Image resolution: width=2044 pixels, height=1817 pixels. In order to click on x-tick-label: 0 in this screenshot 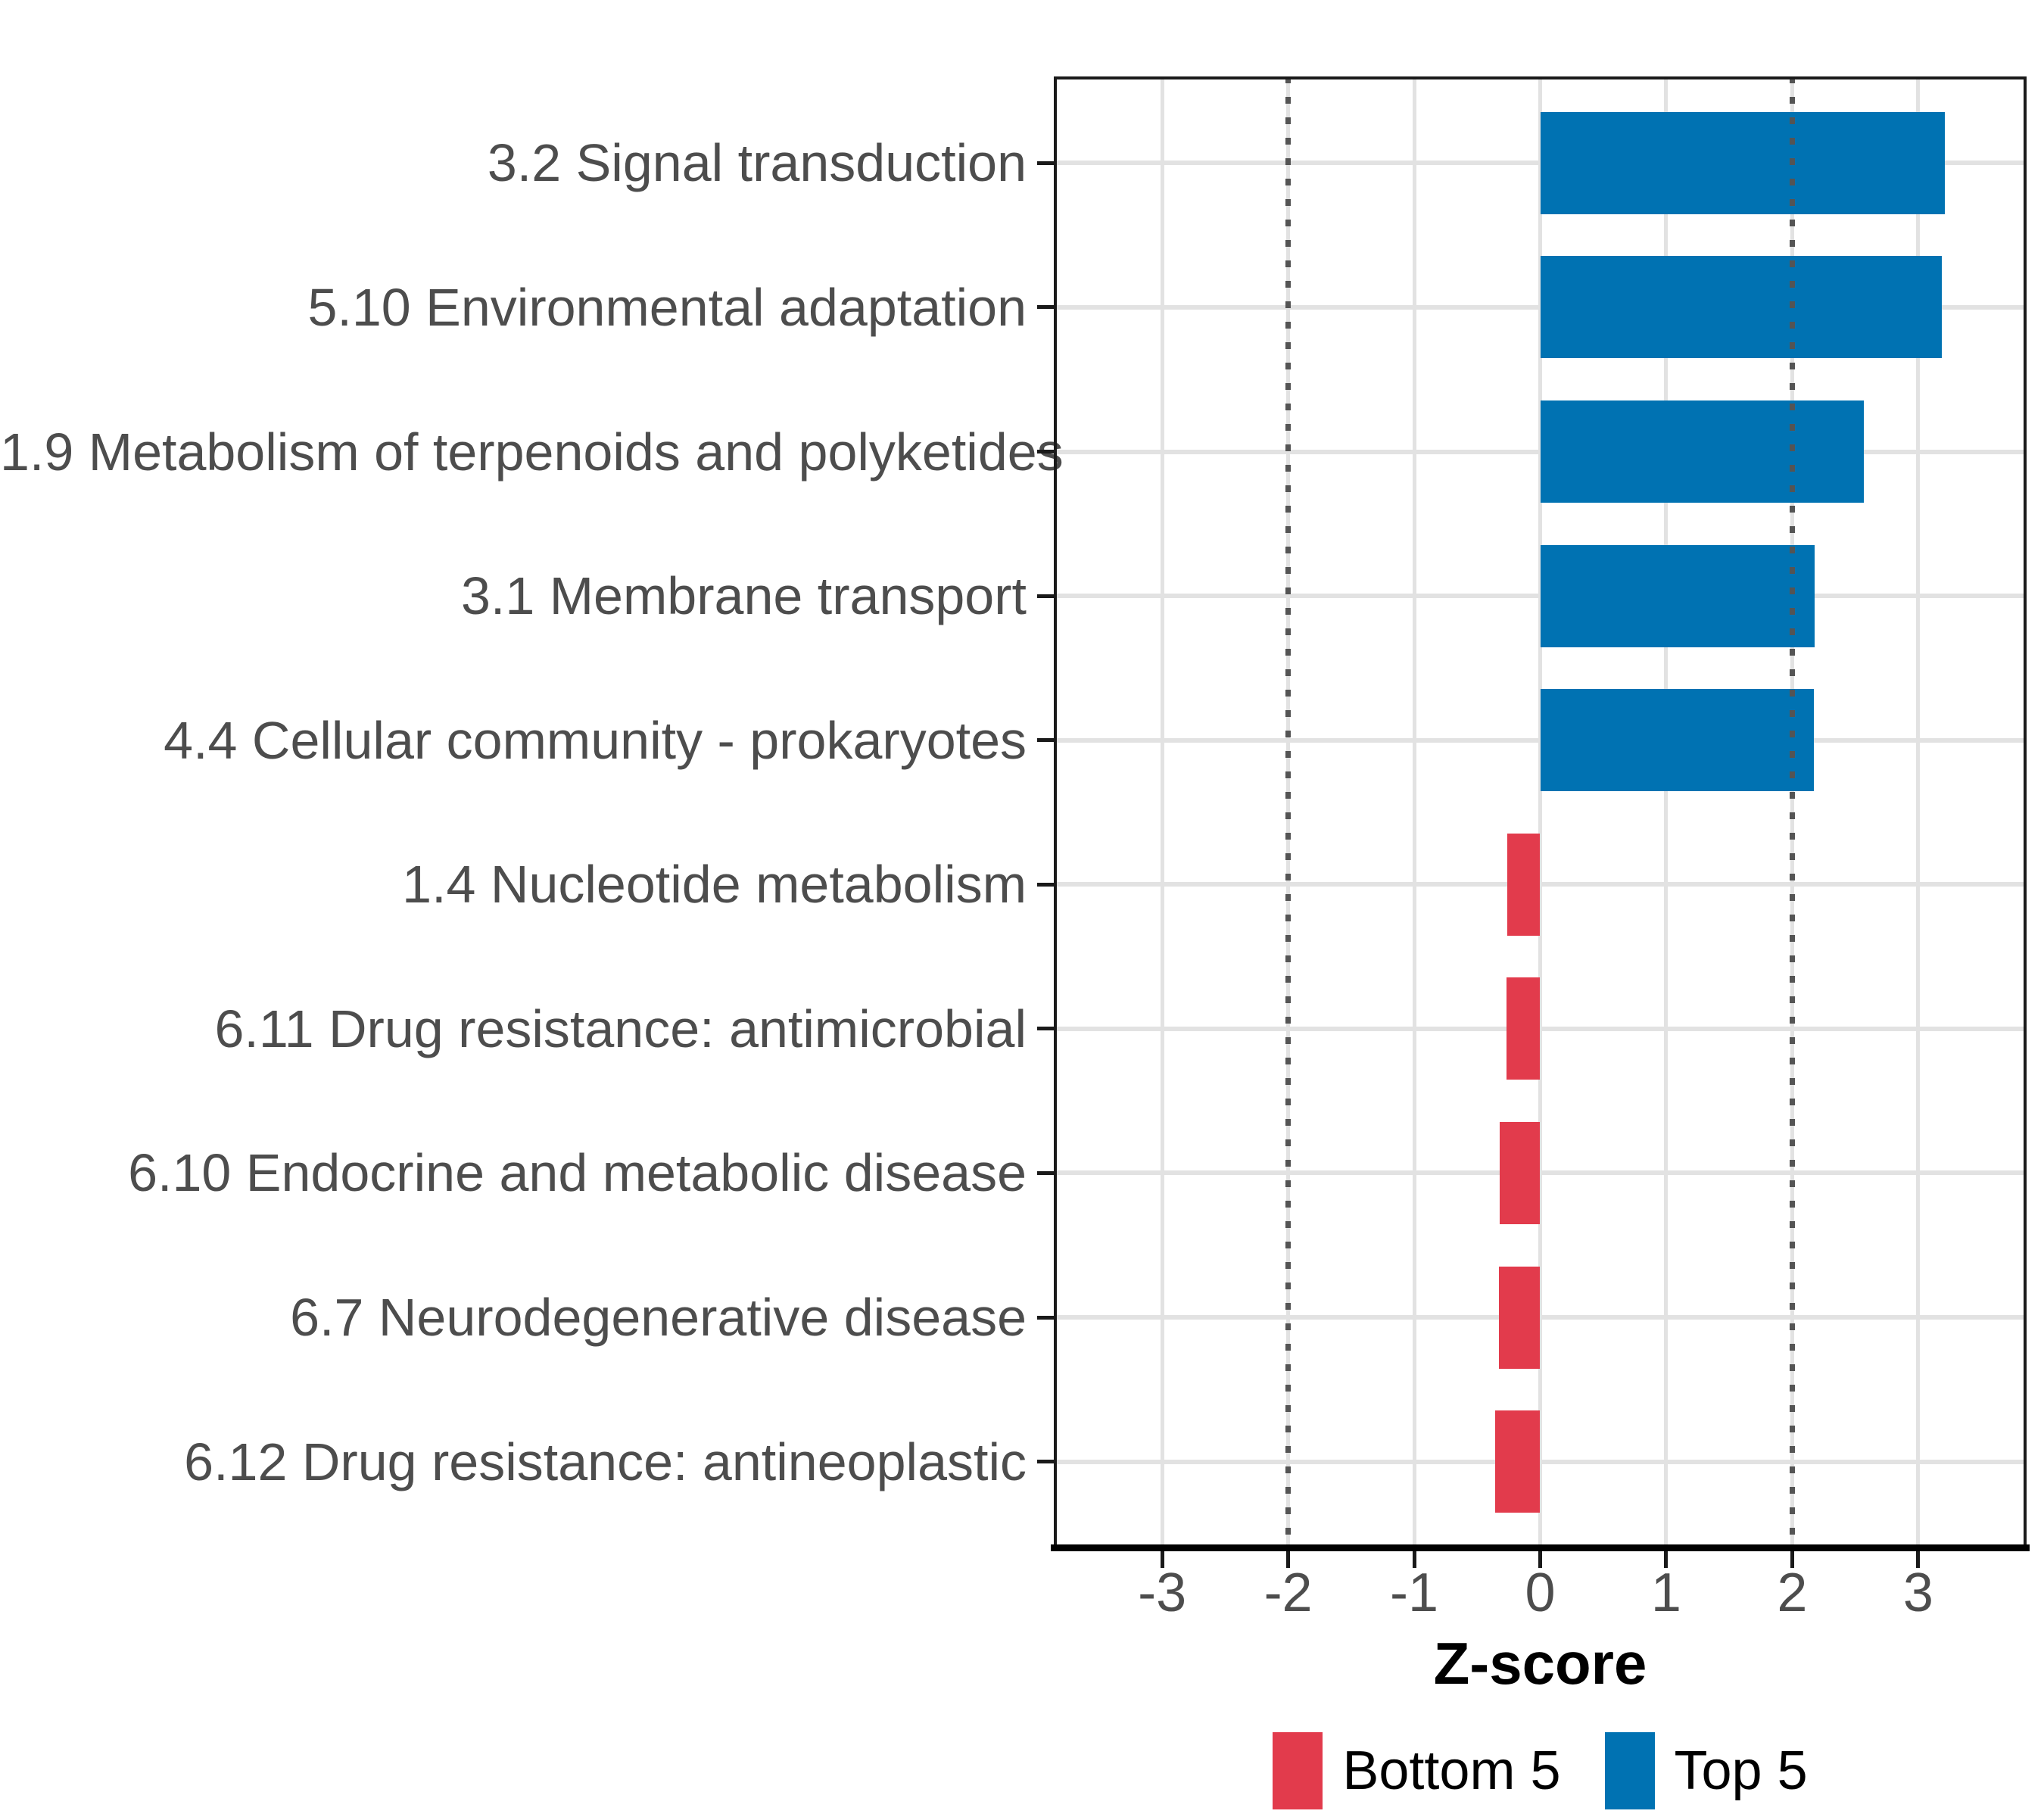, I will do `click(1540, 1593)`.